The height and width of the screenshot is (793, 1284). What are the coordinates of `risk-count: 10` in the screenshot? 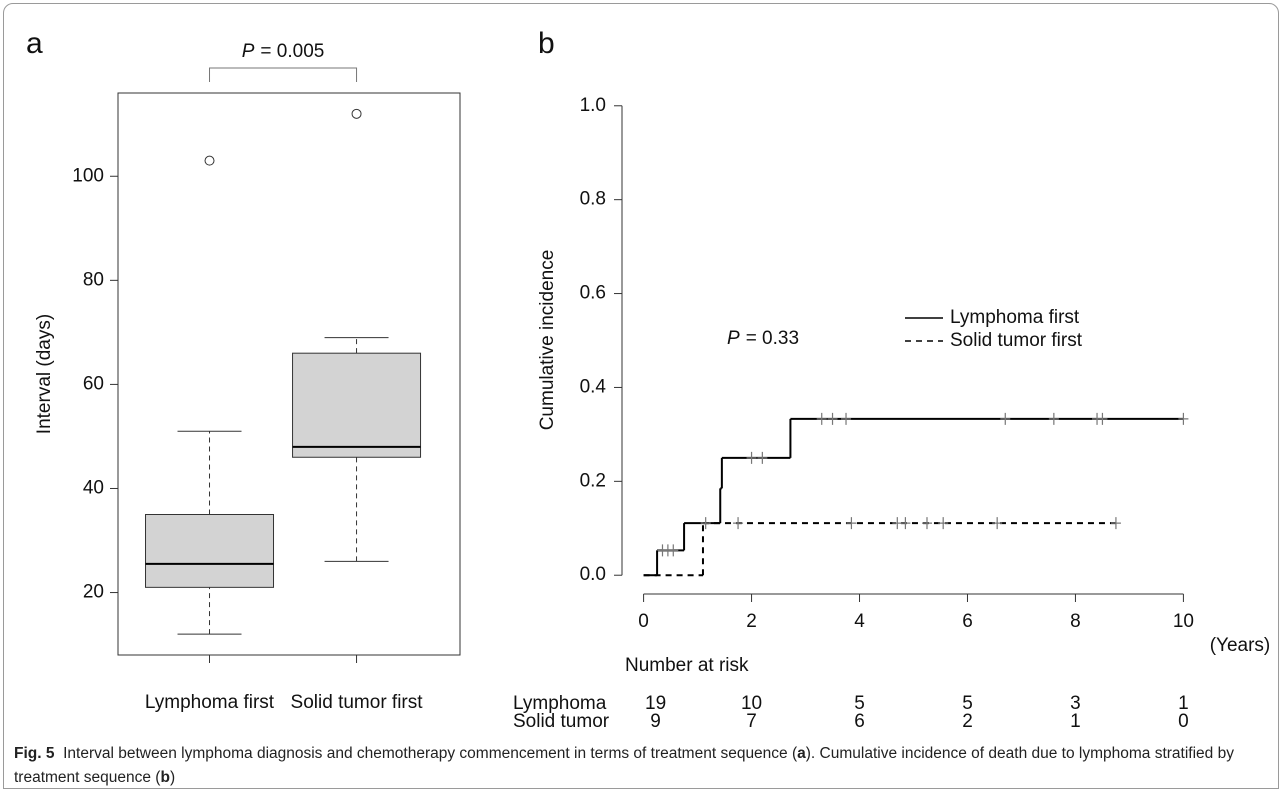 It's located at (751, 703).